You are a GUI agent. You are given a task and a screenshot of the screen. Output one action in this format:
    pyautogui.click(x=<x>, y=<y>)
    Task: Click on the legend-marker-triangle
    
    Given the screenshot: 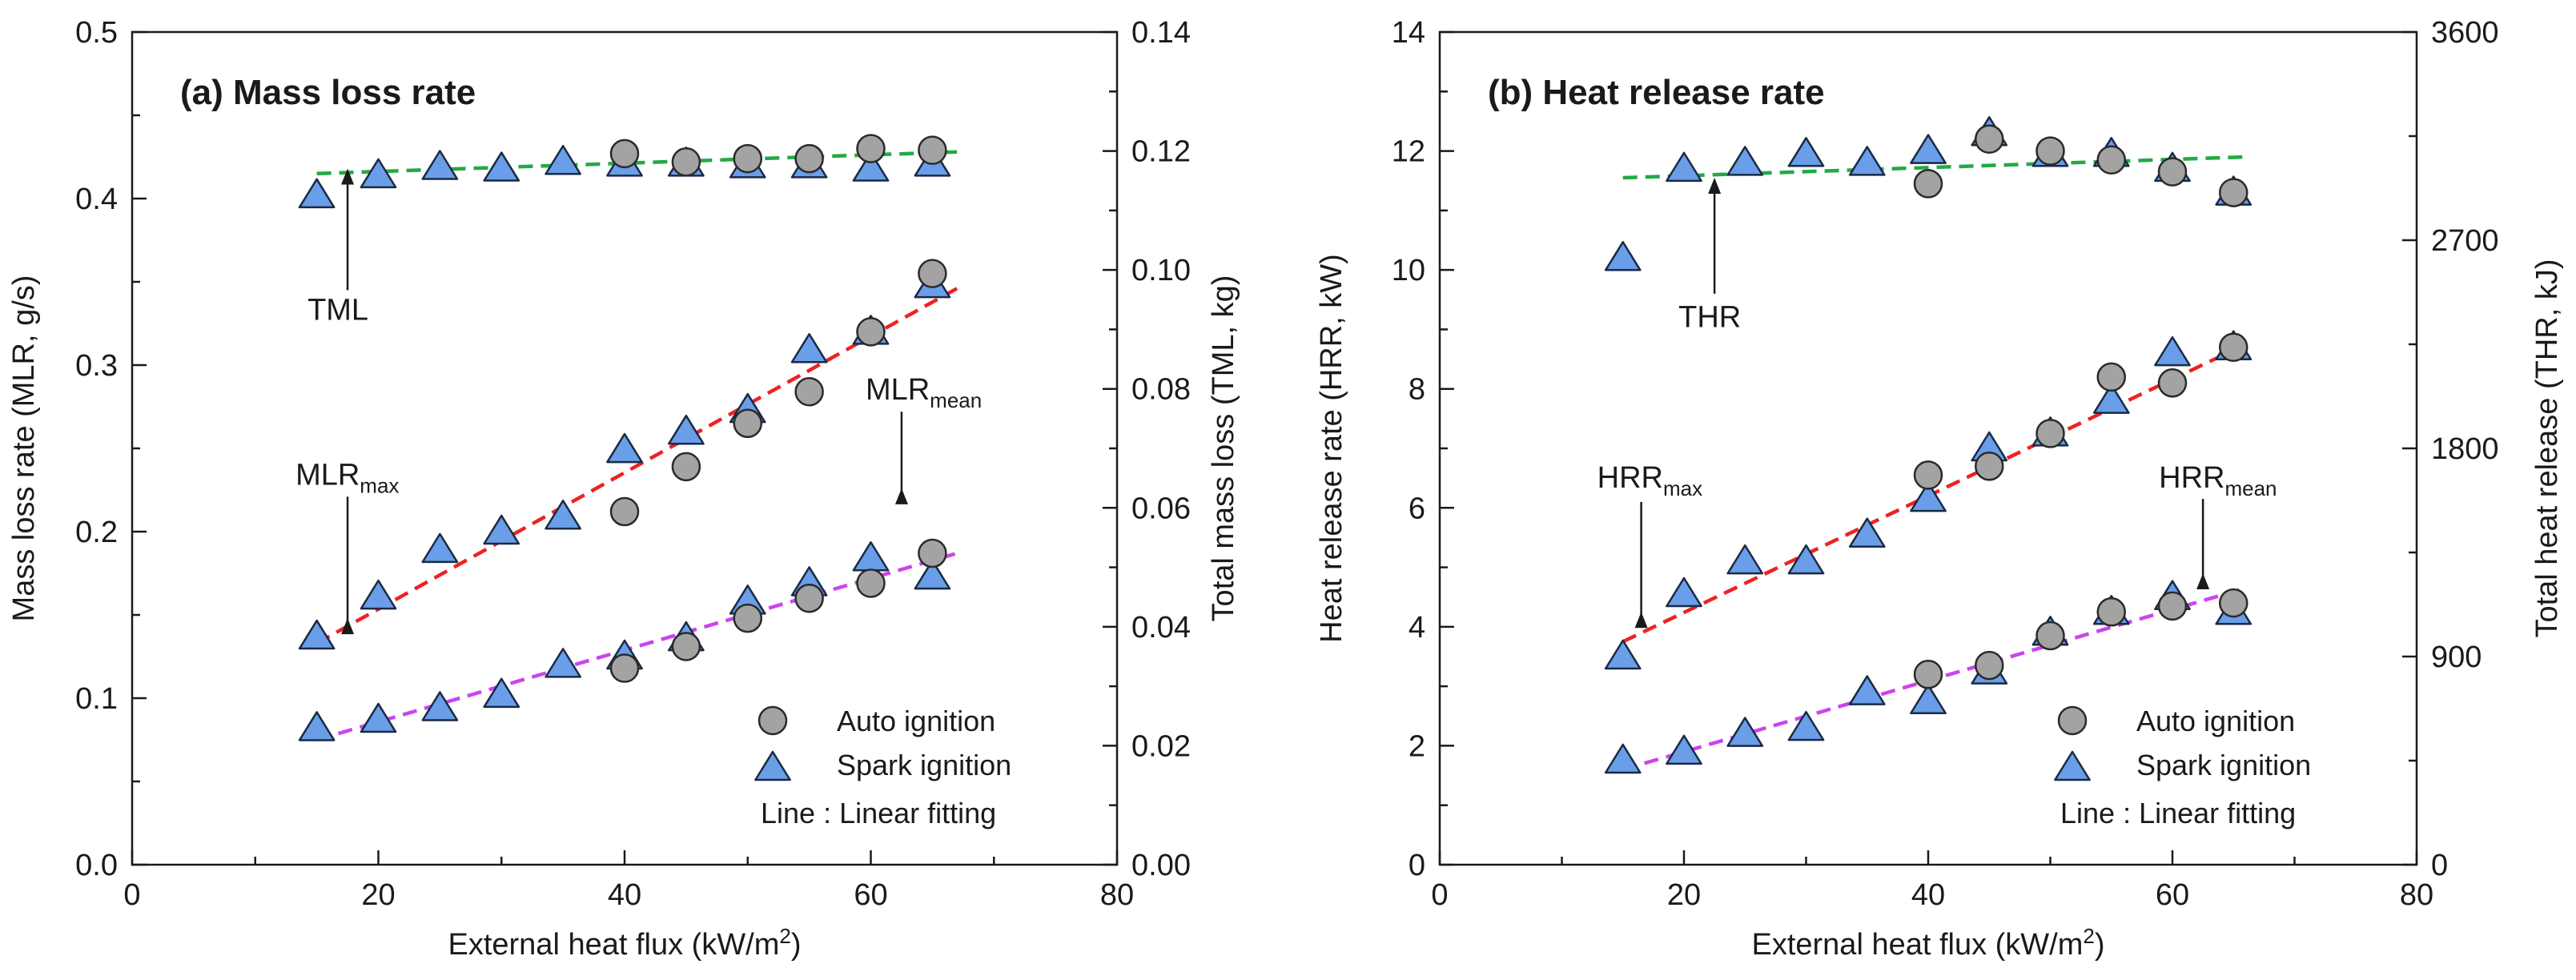 What is the action you would take?
    pyautogui.click(x=772, y=766)
    